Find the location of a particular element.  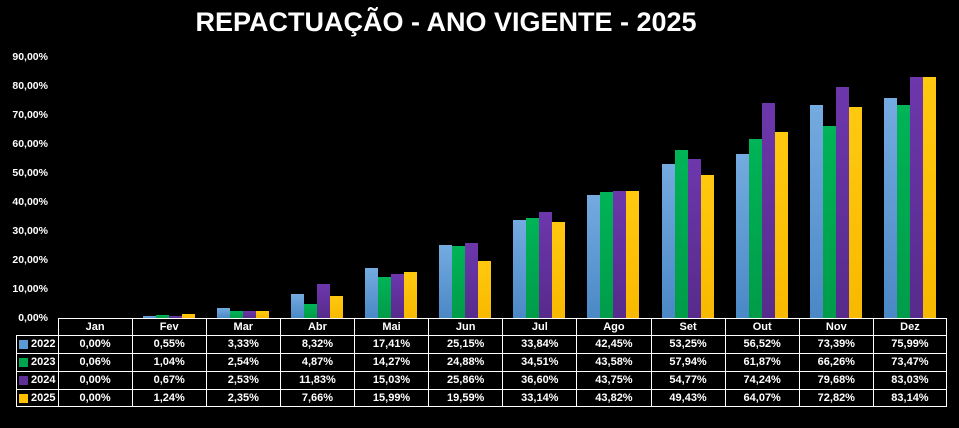

y-axis-tick-label: 80,00% is located at coordinates (30, 85).